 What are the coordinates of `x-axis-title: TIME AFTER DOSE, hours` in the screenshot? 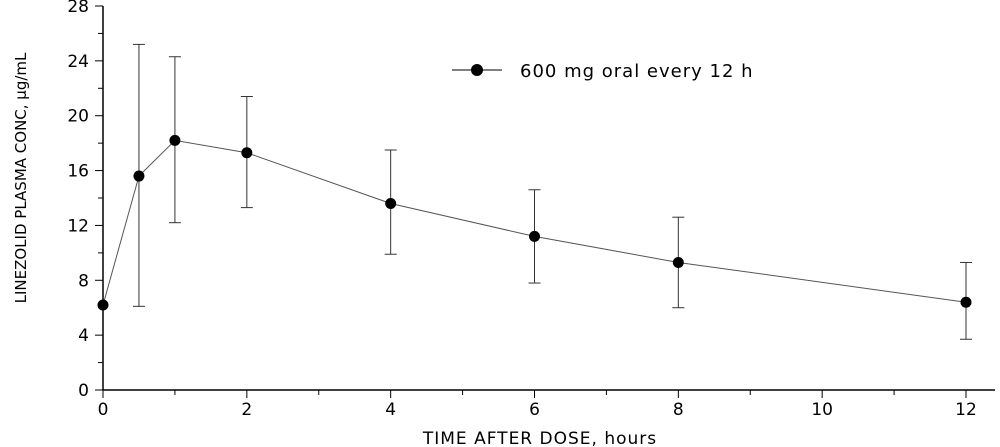 It's located at (539, 438).